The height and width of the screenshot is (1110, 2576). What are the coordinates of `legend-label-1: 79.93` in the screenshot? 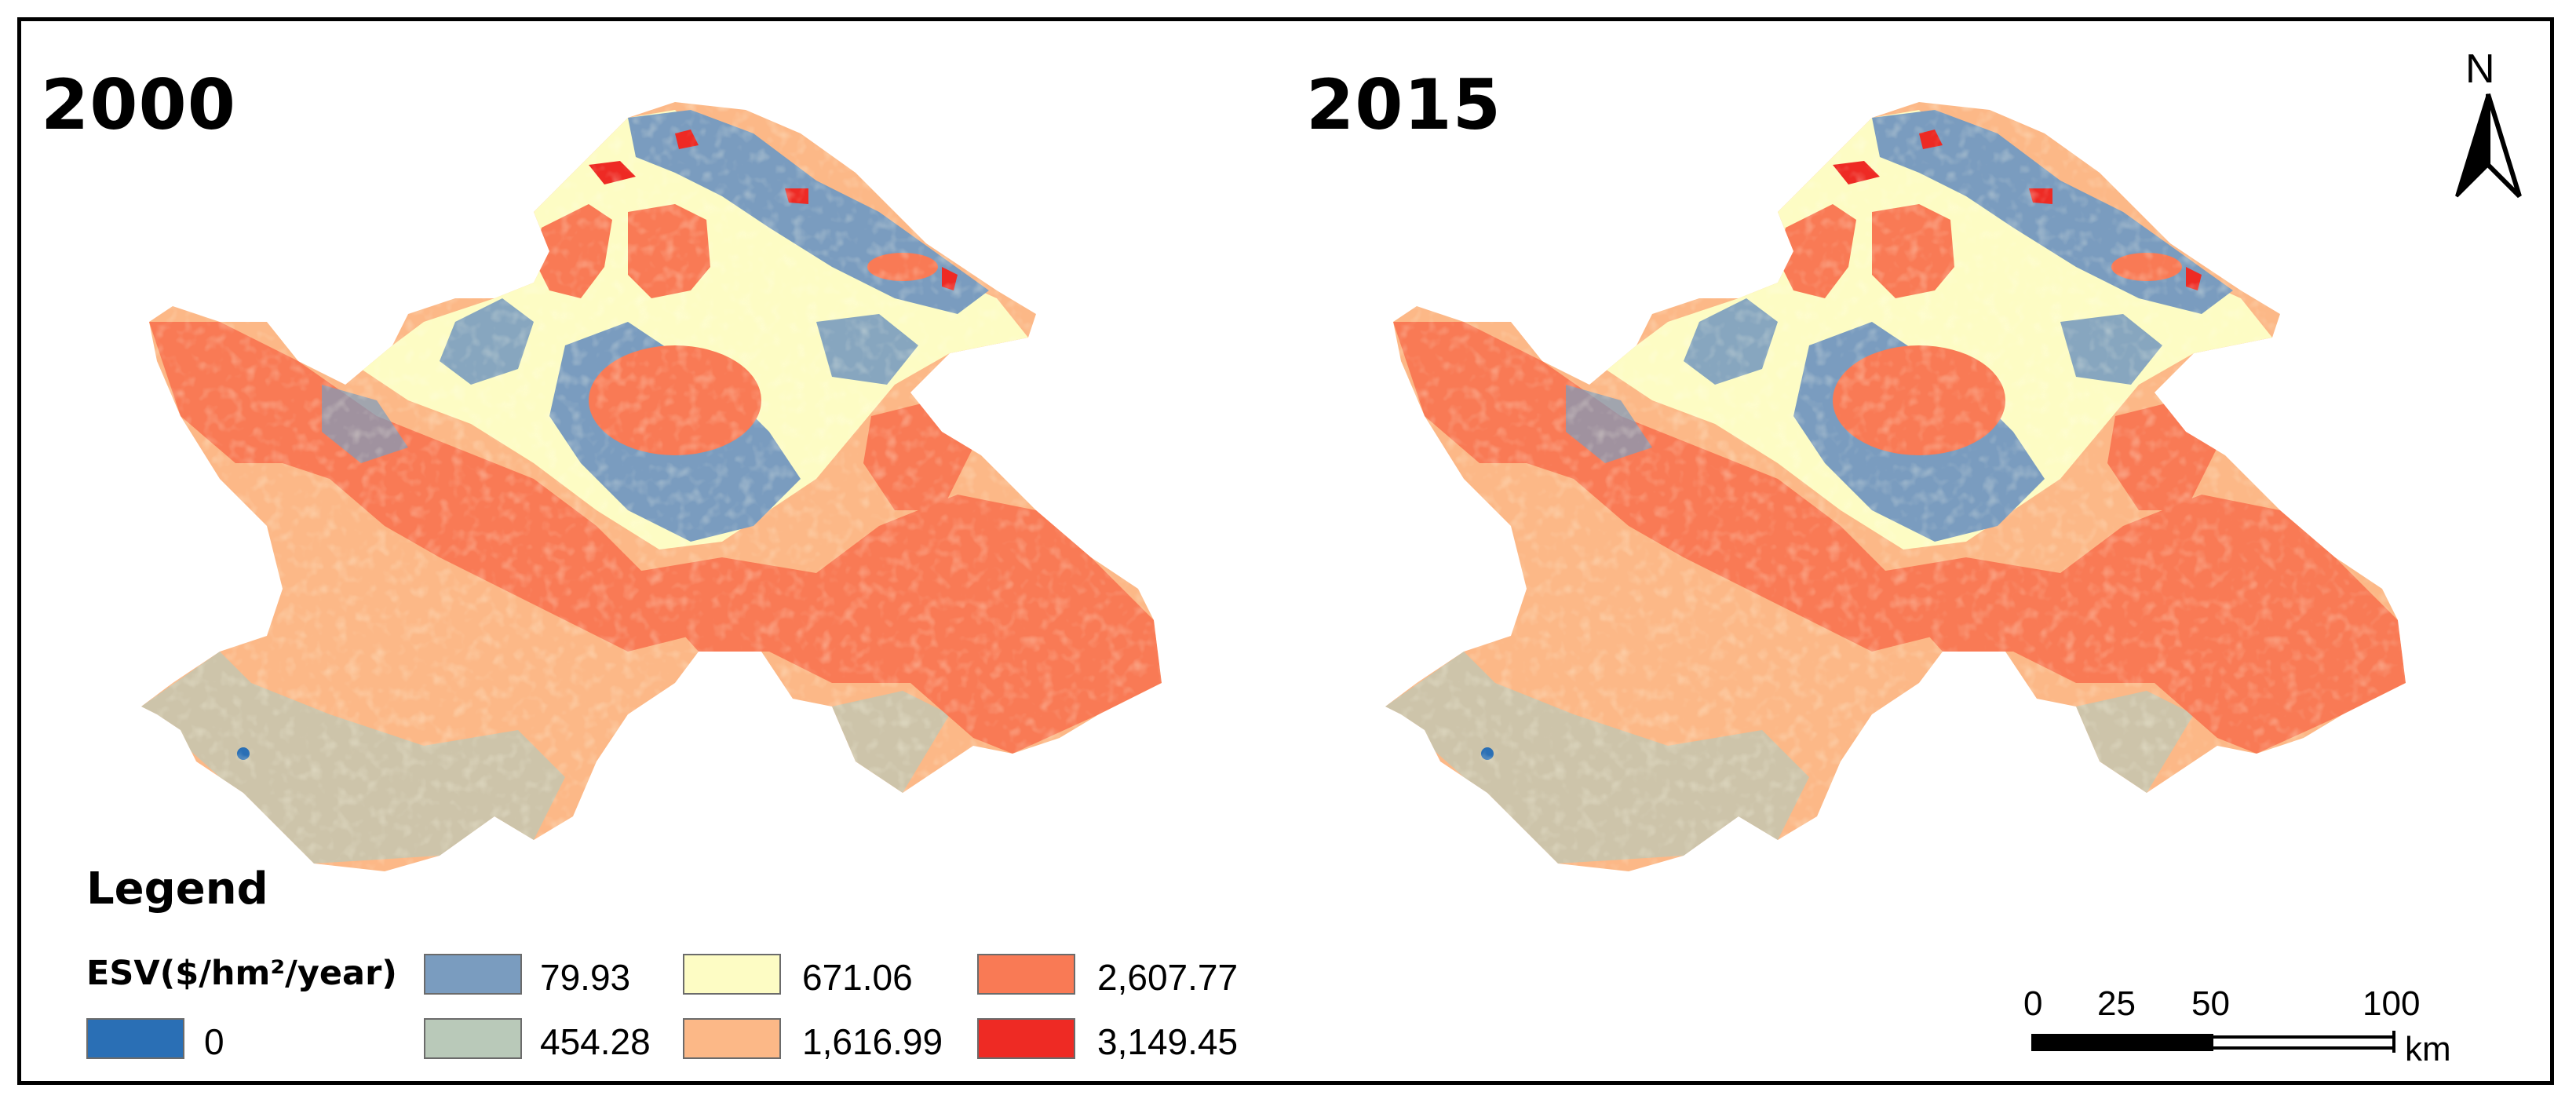 It's located at (585, 978).